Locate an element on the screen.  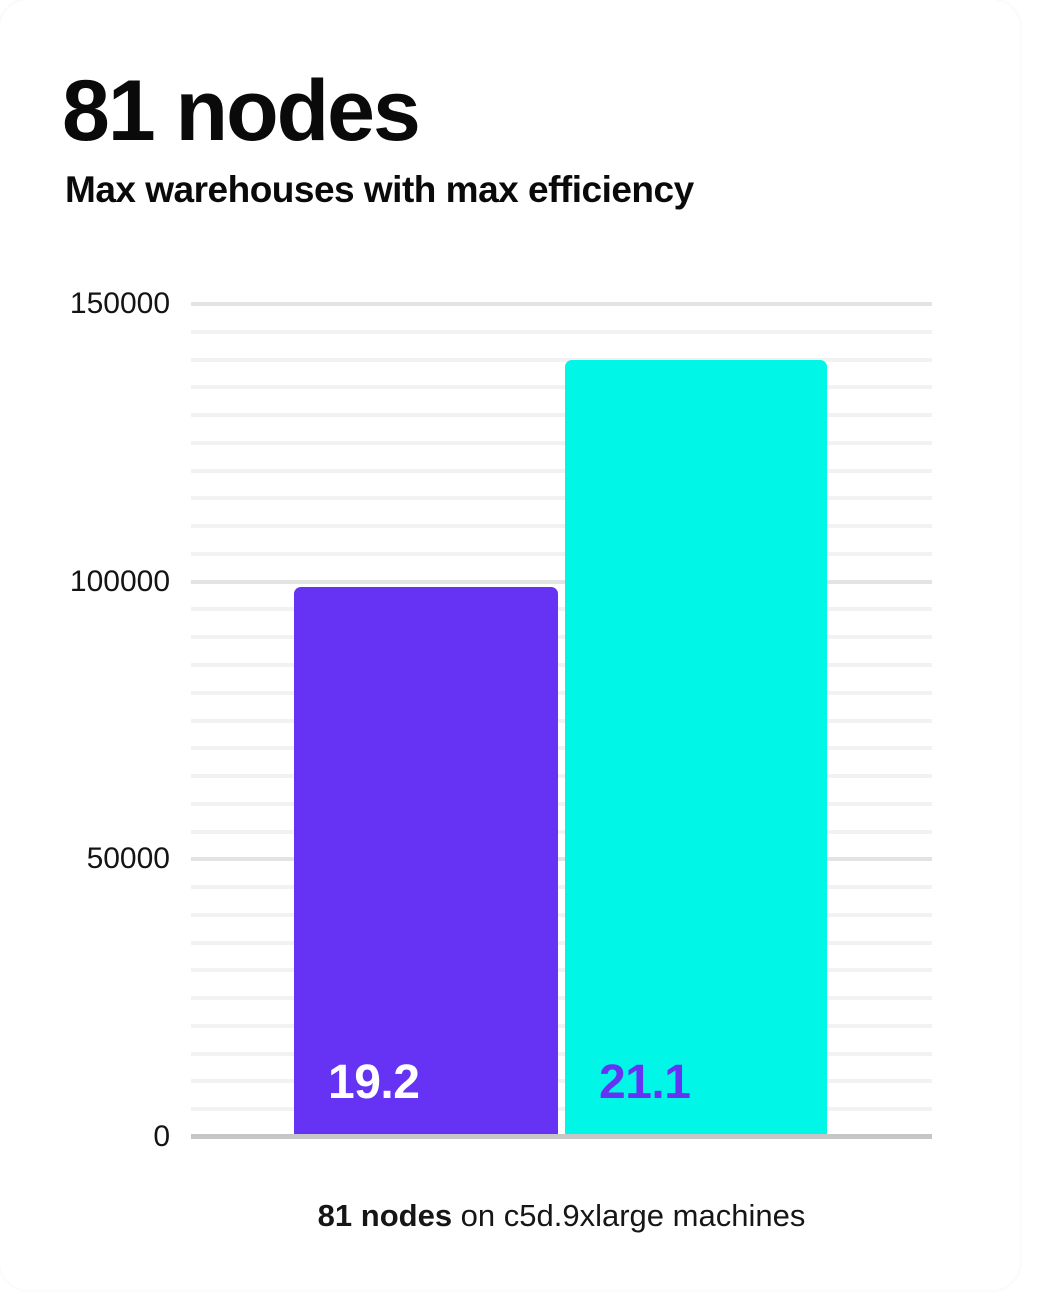
y-axis-tick-label: 100000 is located at coordinates (119, 581).